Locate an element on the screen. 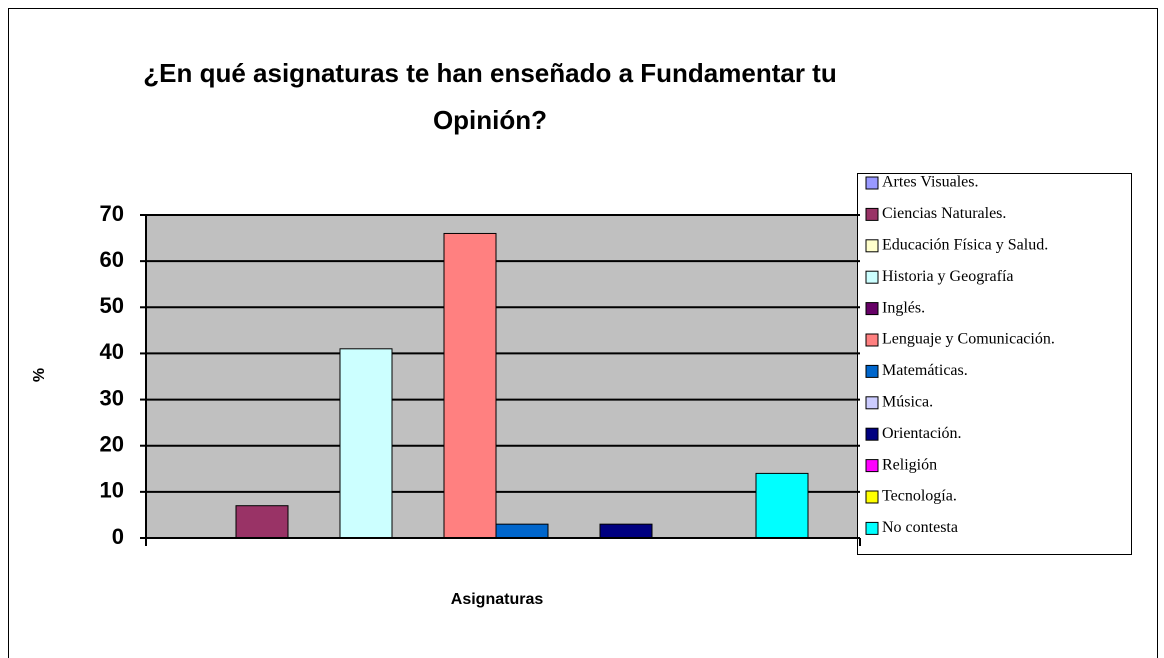 Image resolution: width=1164 pixels, height=658 pixels. y-axis-label: % is located at coordinates (39, 375).